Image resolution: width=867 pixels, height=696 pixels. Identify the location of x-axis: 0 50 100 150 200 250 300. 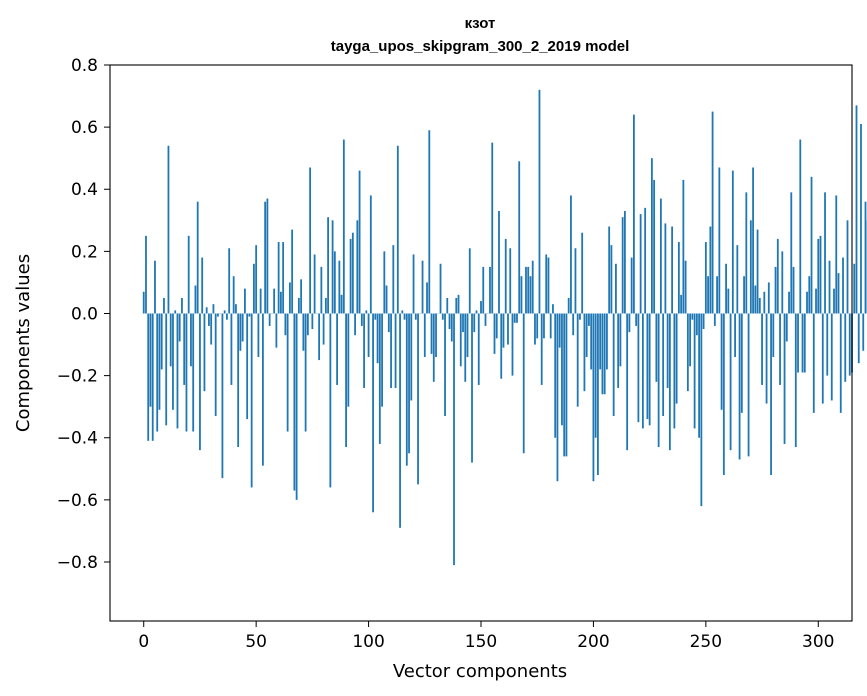
(486, 636).